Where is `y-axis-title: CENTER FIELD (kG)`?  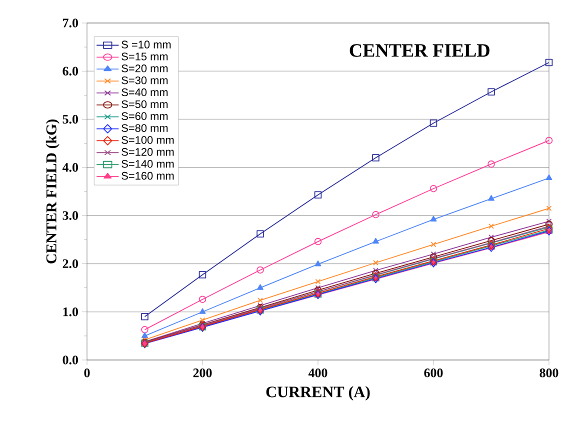
y-axis-title: CENTER FIELD (kG) is located at coordinates (53, 192).